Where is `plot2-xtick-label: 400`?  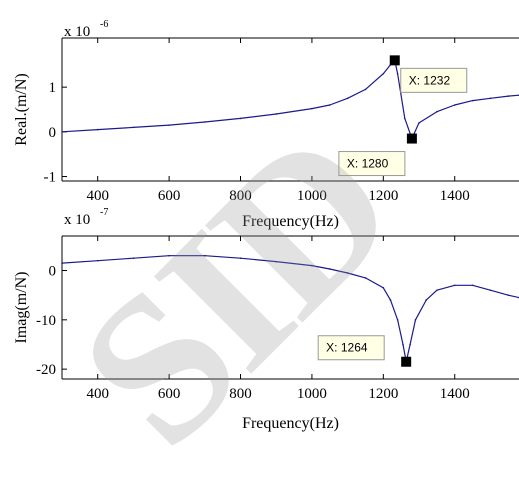 plot2-xtick-label: 400 is located at coordinates (97, 394).